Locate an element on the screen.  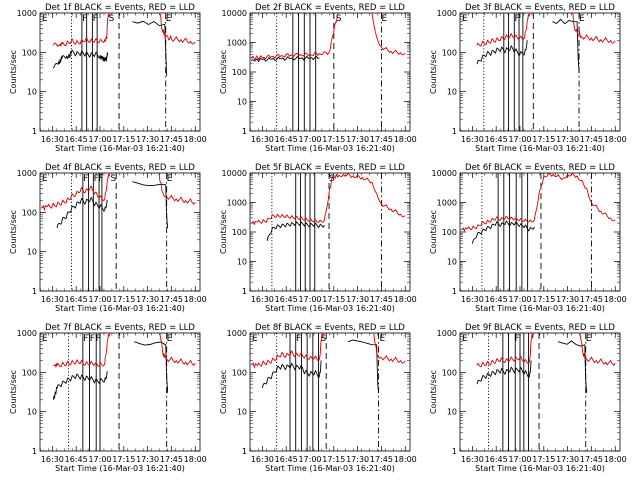
marker-flag-label: E is located at coordinates (589, 339).